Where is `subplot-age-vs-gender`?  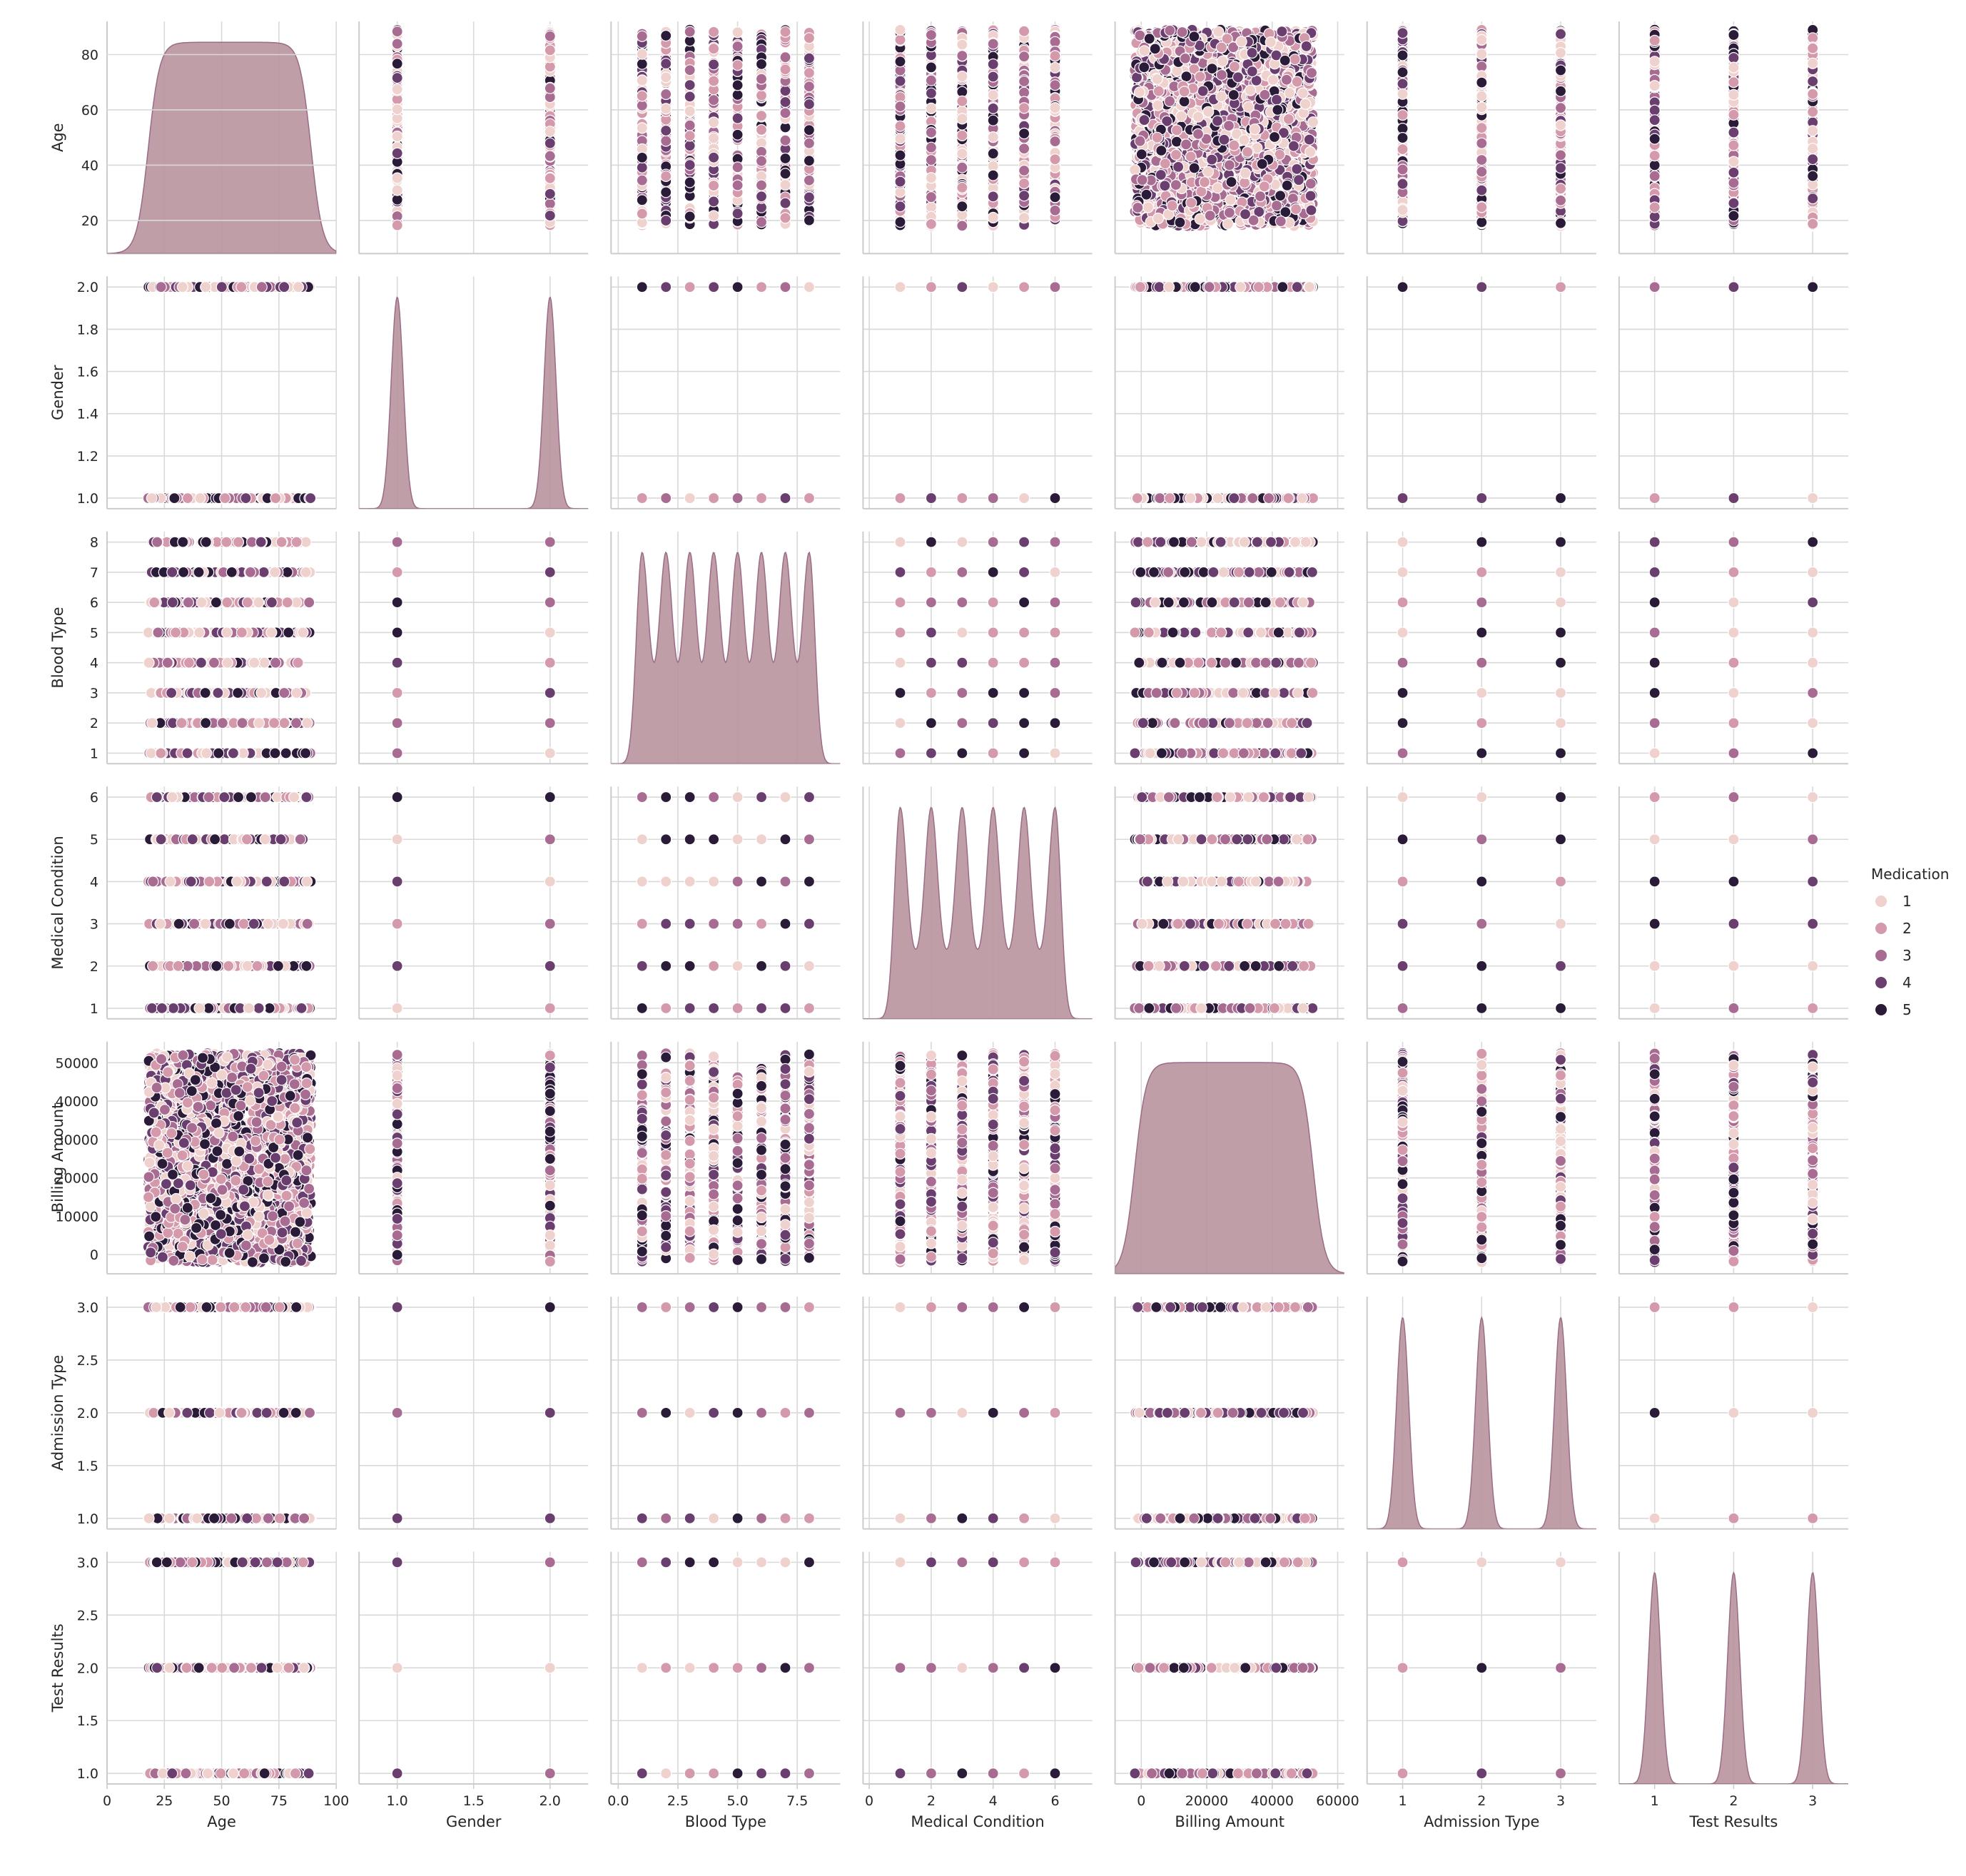 subplot-age-vs-gender is located at coordinates (473, 137).